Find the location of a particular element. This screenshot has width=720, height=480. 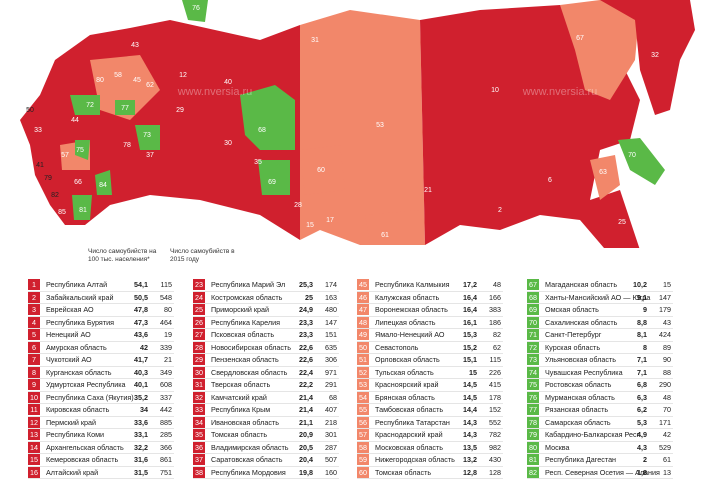

rank: 28 is located at coordinates (199, 347).